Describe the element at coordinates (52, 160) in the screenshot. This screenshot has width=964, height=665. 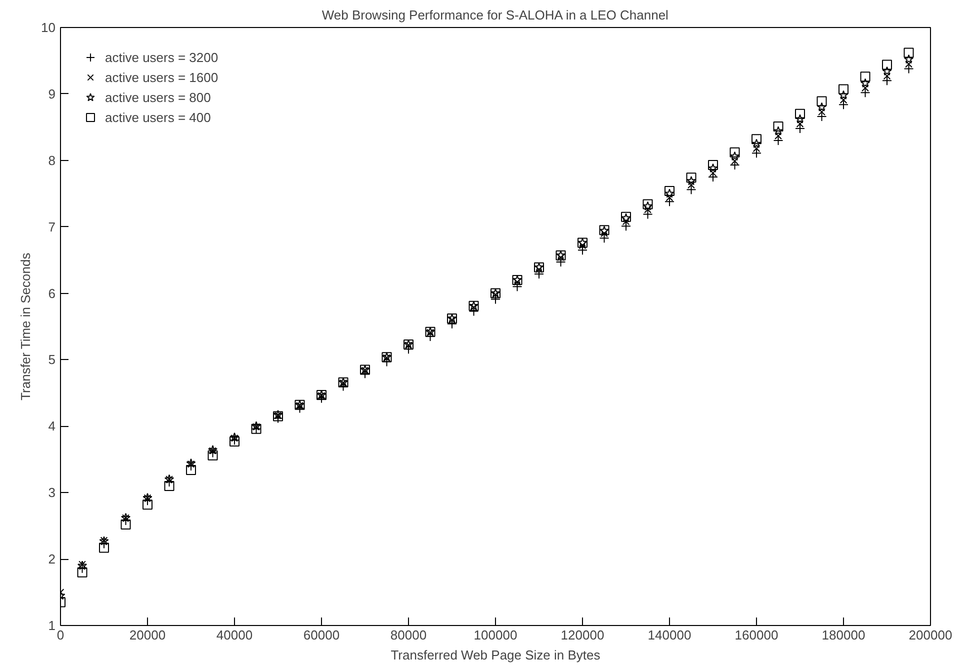
I see `y-tick-label: 8` at that location.